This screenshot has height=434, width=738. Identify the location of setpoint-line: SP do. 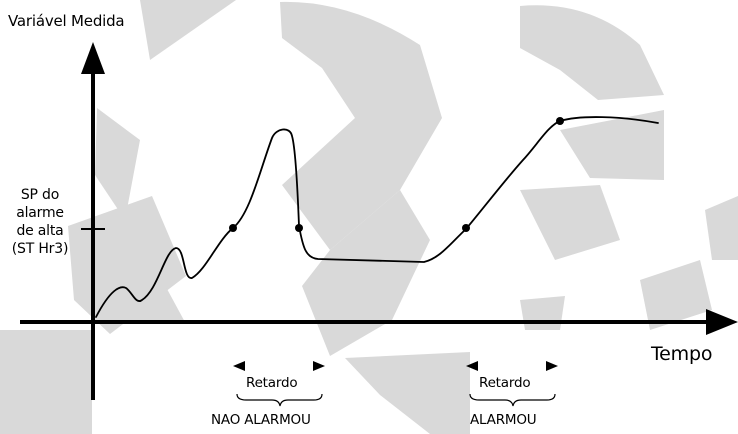
(40, 195).